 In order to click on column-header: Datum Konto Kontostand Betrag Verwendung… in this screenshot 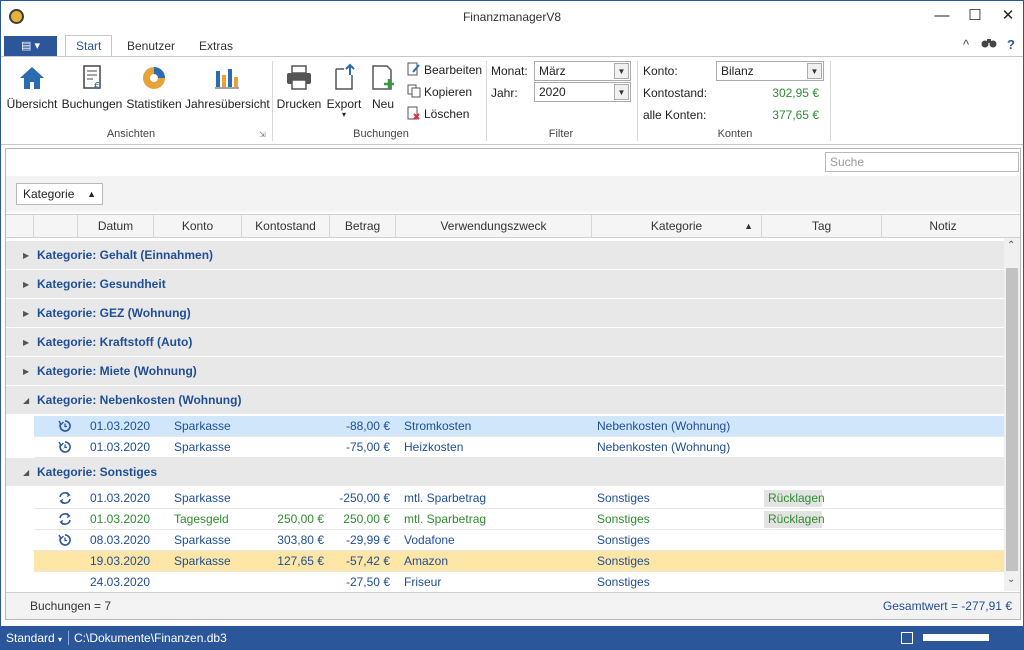, I will do `click(513, 226)`.